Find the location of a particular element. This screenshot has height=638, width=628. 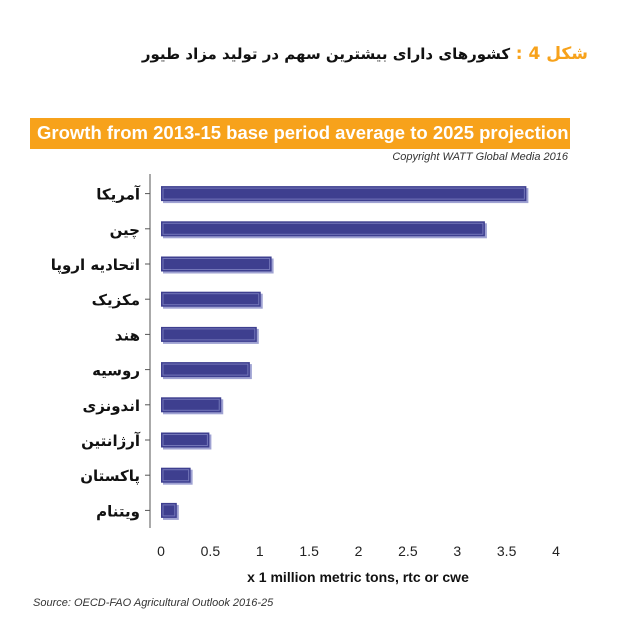

category-label: آمریکا is located at coordinates (118, 195).